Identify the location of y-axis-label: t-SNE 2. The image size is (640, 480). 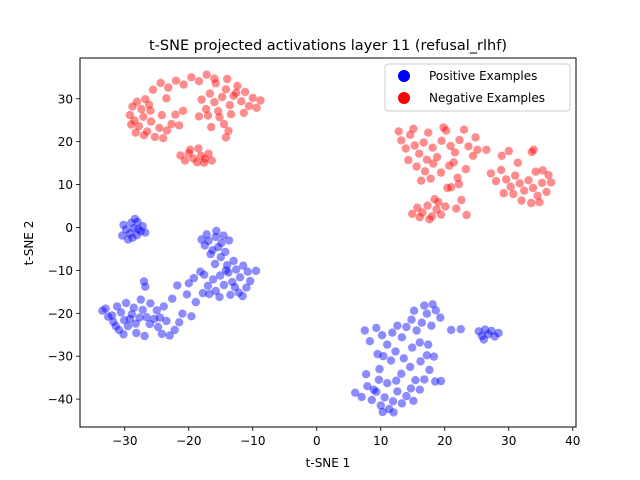
(29, 243).